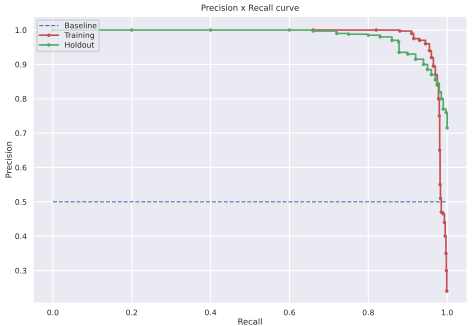  What do you see at coordinates (250, 321) in the screenshot?
I see `x-axis-title: Recall` at bounding box center [250, 321].